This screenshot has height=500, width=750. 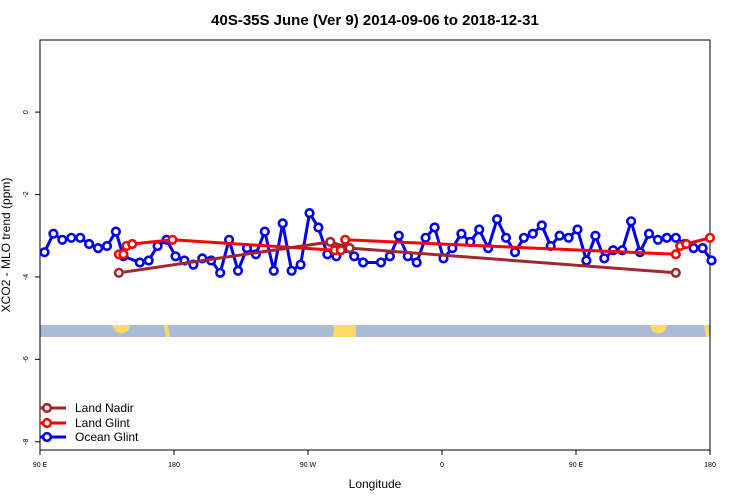 What do you see at coordinates (374, 459) in the screenshot?
I see `x-axis: 90 E 180 90 W 0 90 E 180` at bounding box center [374, 459].